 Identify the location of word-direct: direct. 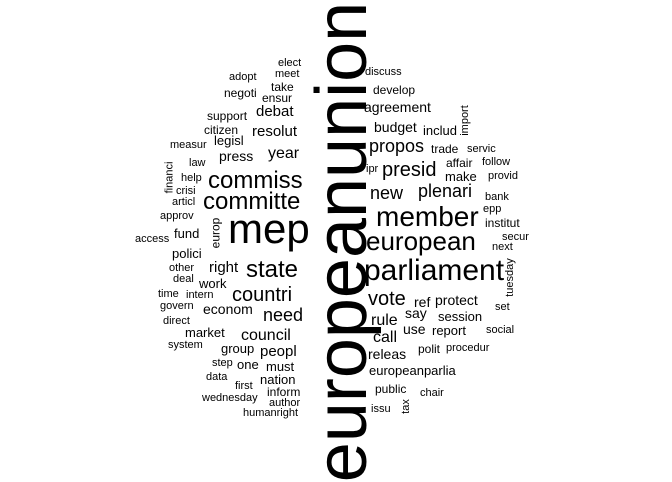
(176, 321).